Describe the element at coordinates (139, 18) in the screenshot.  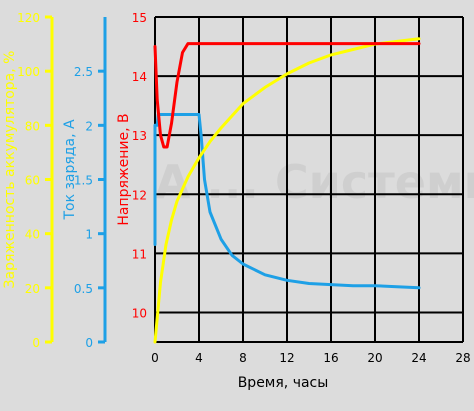
I see `voltage-tick-label-5: 15` at that location.